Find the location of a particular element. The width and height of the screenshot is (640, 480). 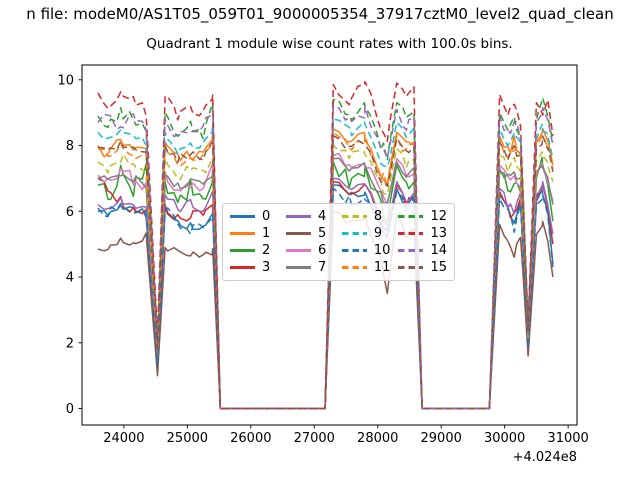

x-tick-label: 30000 is located at coordinates (504, 438).